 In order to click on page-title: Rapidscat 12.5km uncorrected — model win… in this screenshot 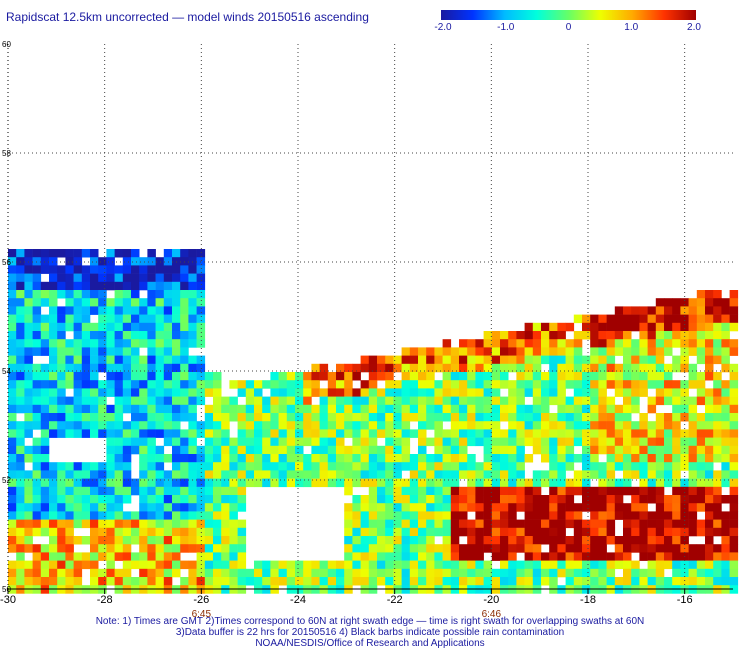, I will do `click(187, 17)`.